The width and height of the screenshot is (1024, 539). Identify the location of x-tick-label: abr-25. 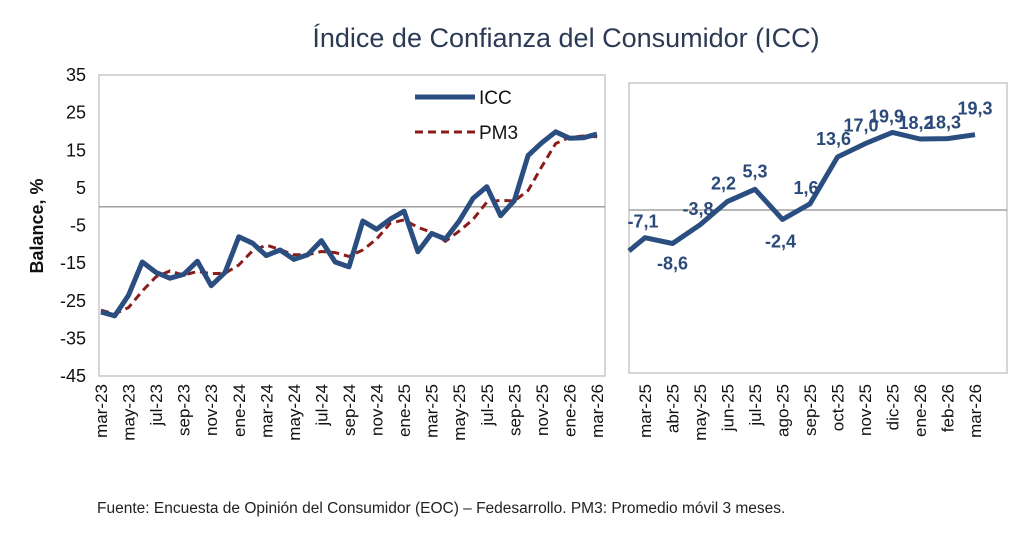
(673, 408).